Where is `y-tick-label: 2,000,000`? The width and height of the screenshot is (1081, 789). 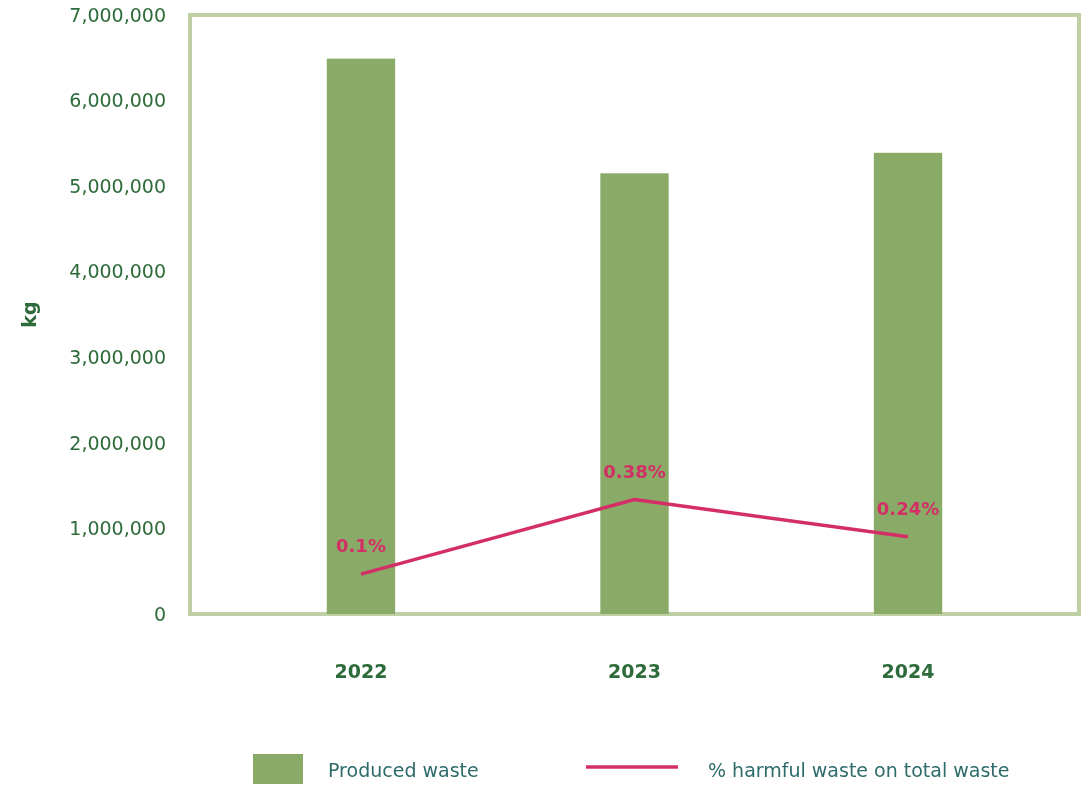
y-tick-label: 2,000,000 is located at coordinates (117, 442).